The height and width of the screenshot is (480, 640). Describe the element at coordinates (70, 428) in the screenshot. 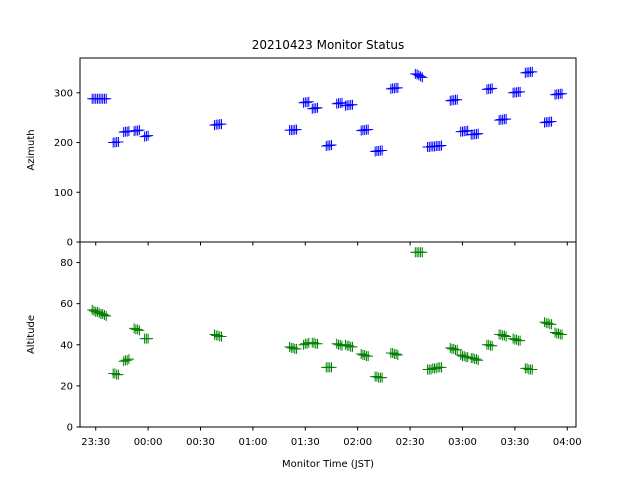

I see `altitude-y-tick-label: 0` at that location.